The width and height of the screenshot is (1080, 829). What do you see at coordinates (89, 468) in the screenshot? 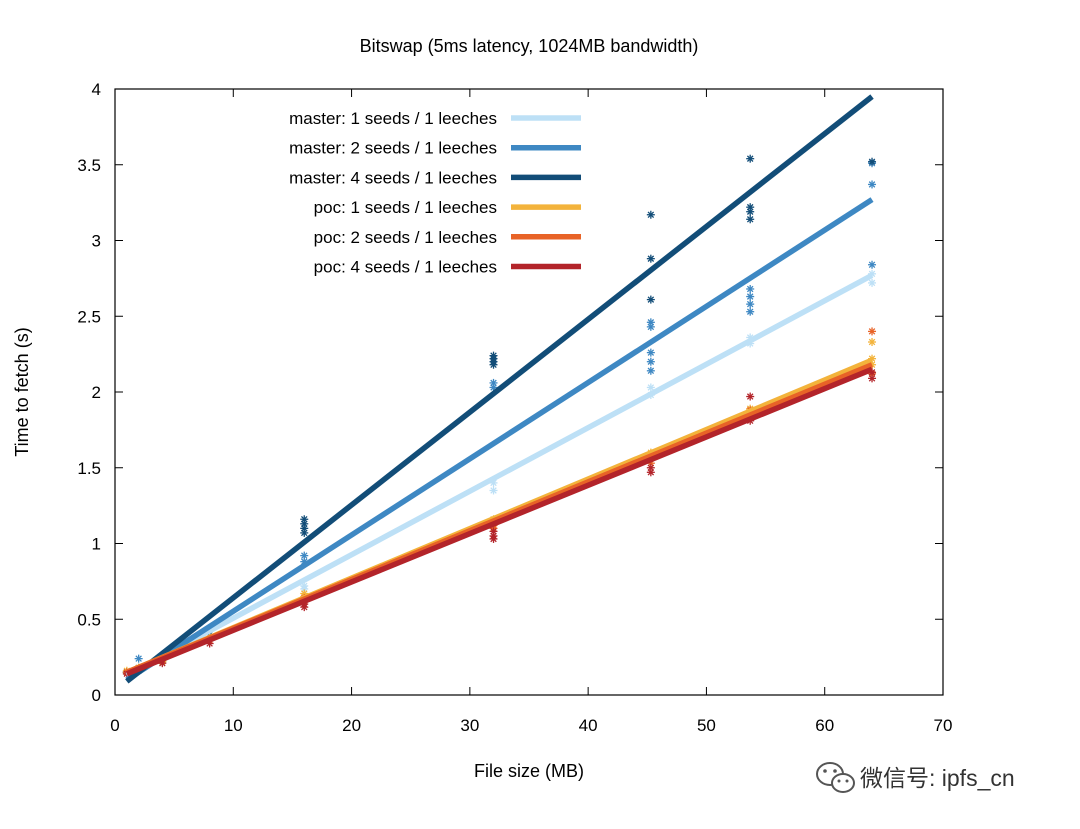
I see `y-tick-label: 1.5` at bounding box center [89, 468].